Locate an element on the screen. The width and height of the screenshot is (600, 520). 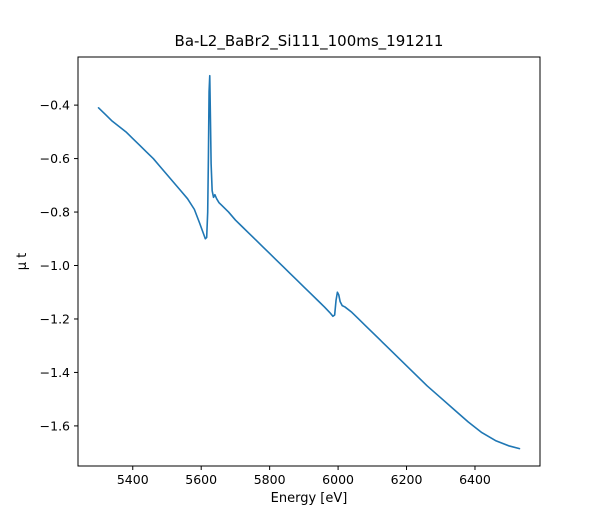
y-tick-label: −0.8 is located at coordinates (55, 212).